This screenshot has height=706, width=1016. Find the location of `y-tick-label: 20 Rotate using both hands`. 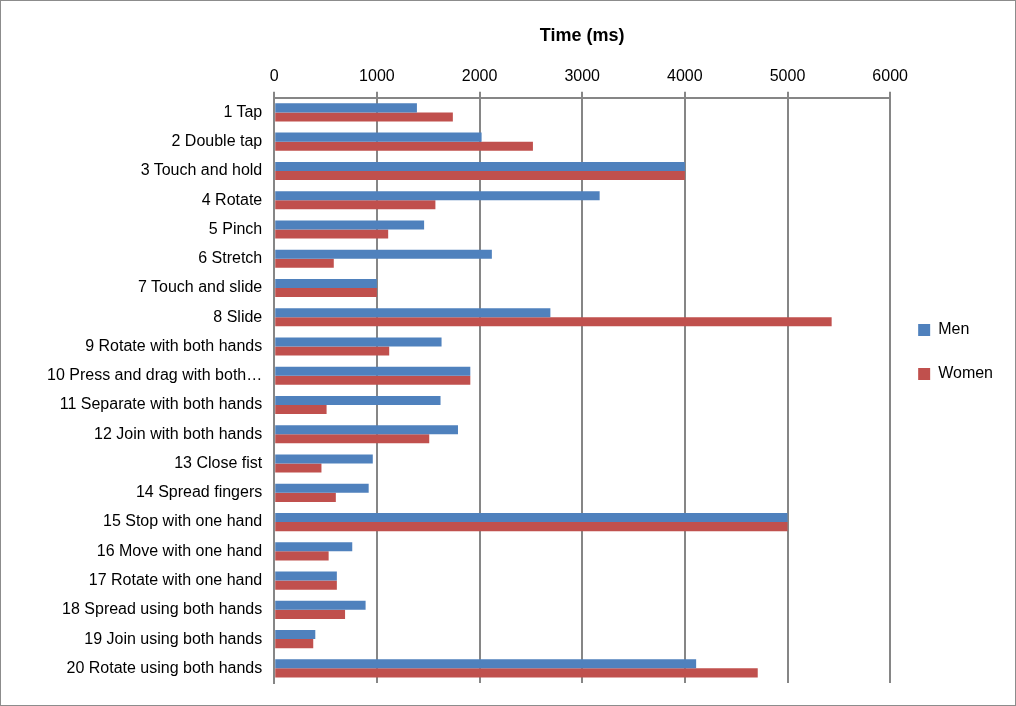

y-tick-label: 20 Rotate using both hands is located at coordinates (164, 667).